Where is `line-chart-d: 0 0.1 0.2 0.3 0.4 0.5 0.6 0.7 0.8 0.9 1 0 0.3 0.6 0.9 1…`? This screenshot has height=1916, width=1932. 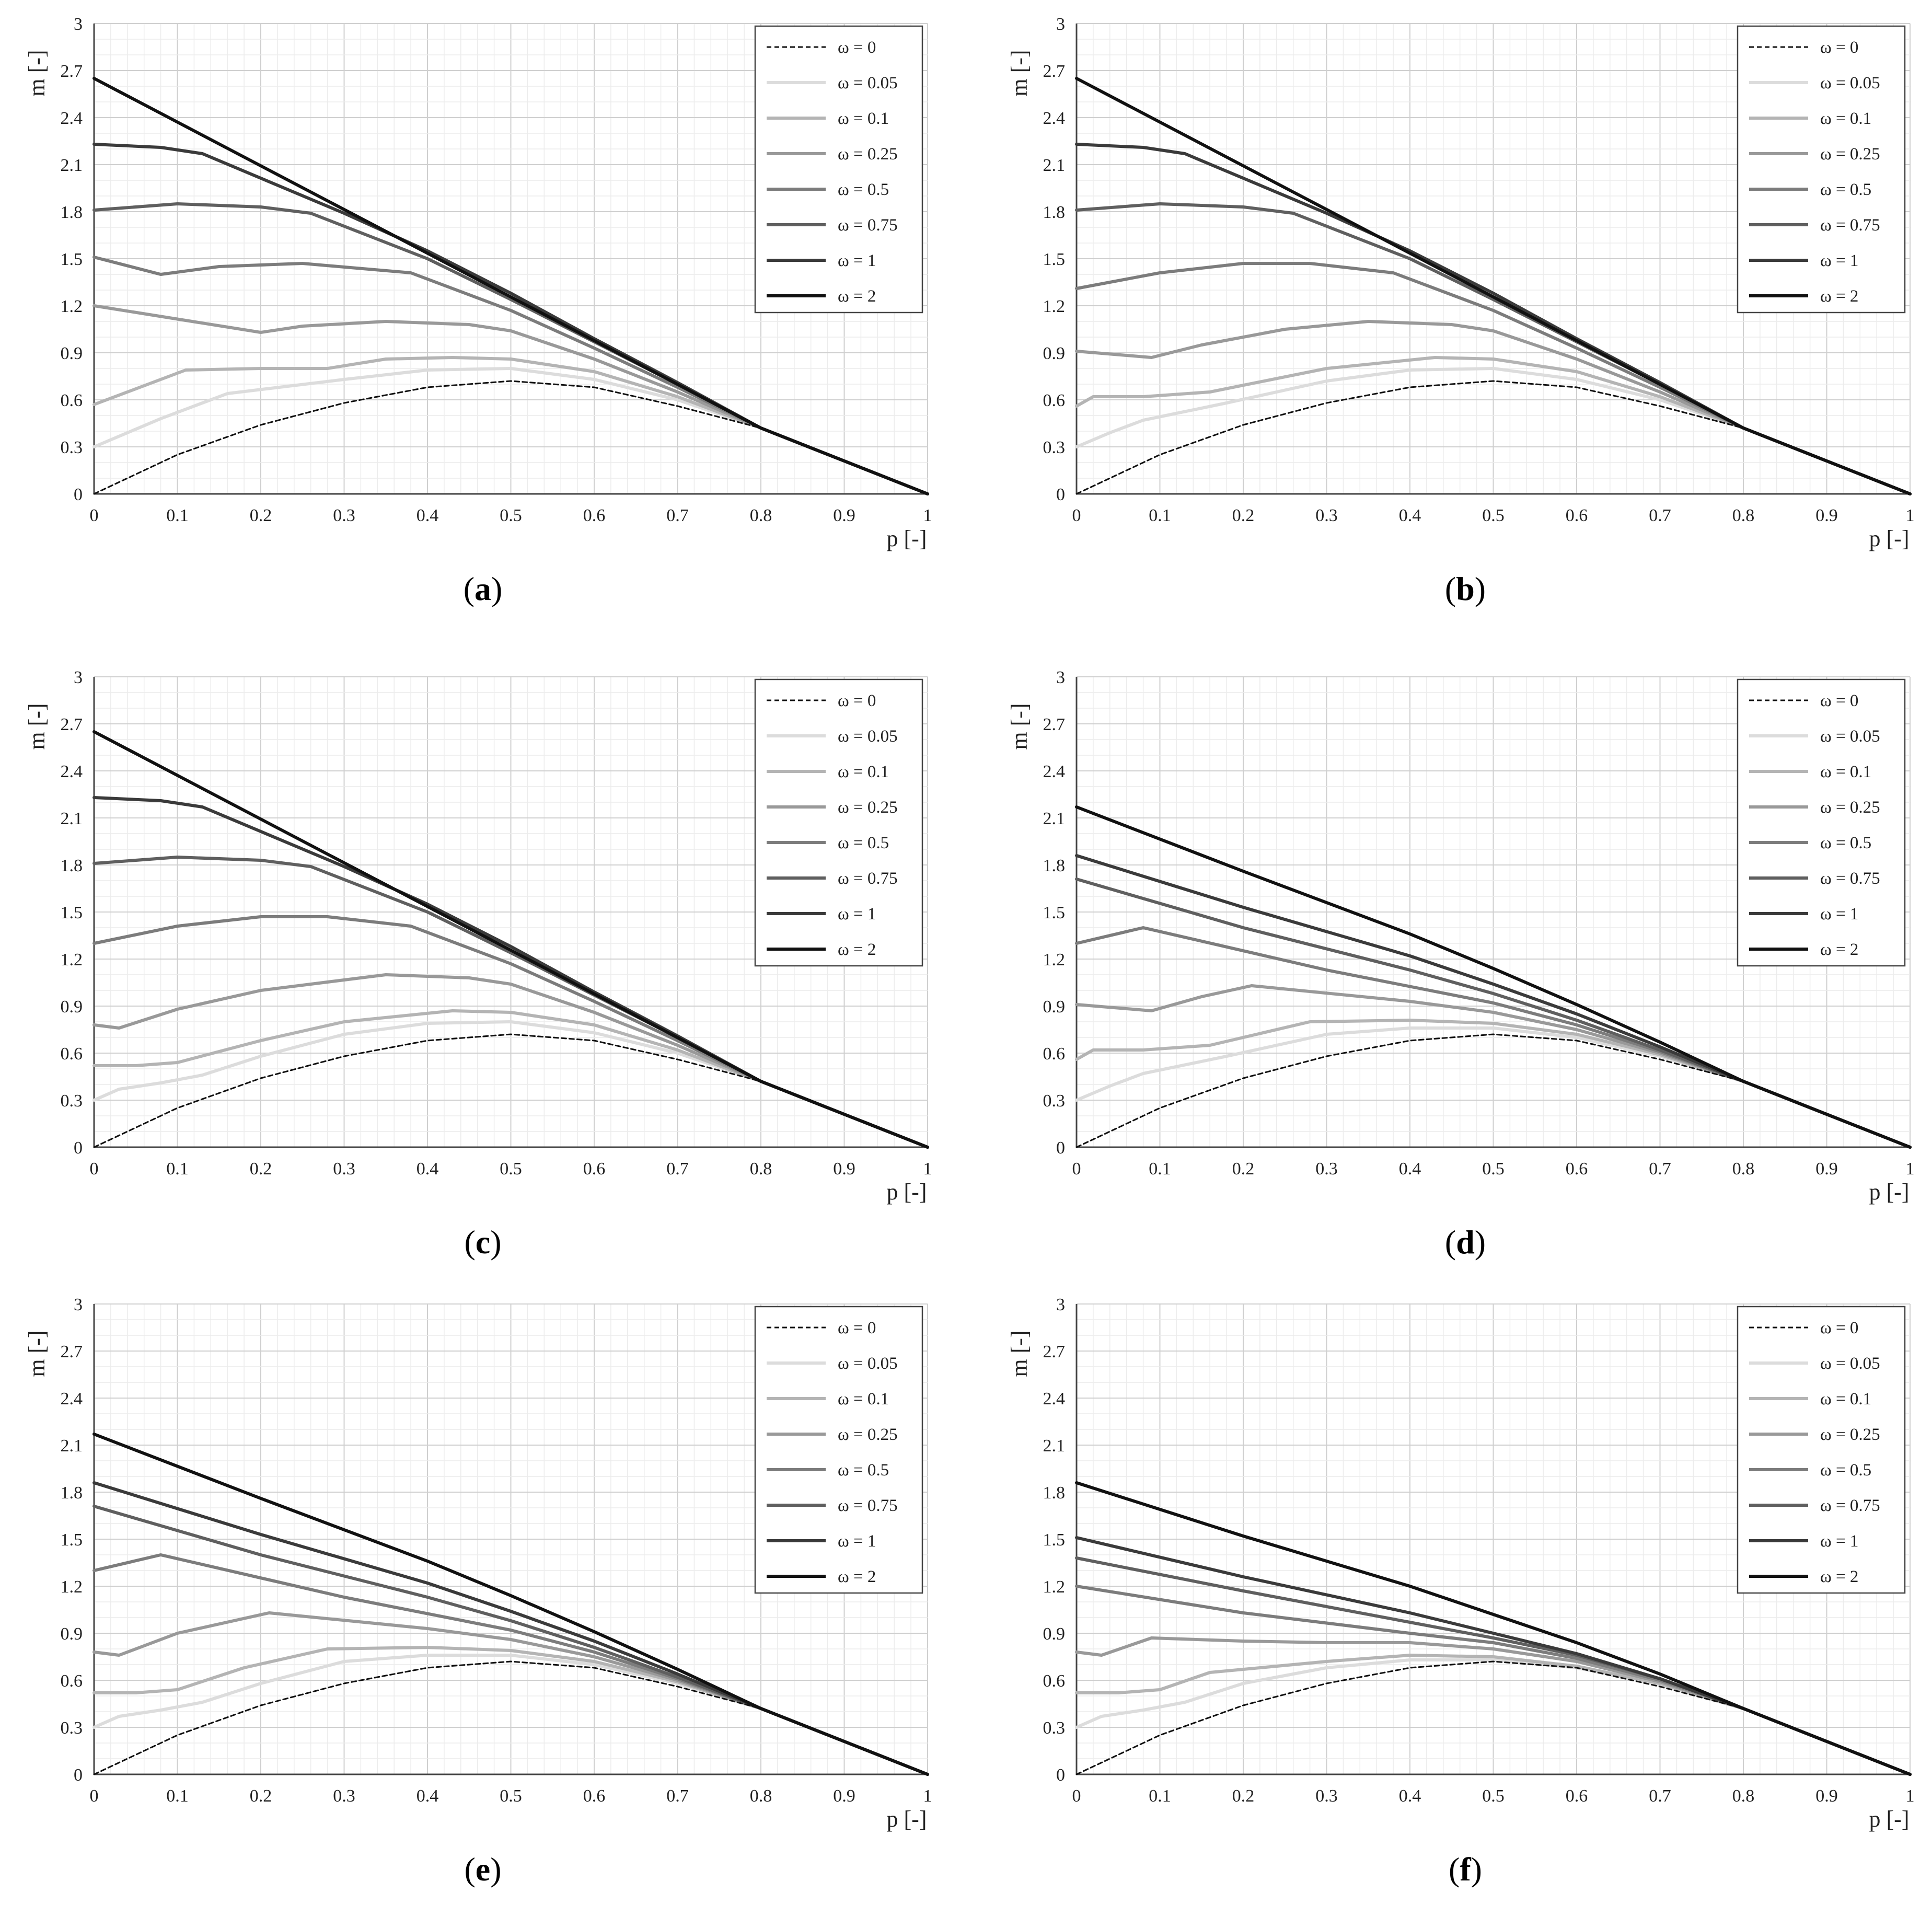
line-chart-d: 0 0.1 0.2 0.3 0.4 0.5 0.6 0.7 0.8 0.9 1 0 0.3 0.6 0.9 1… is located at coordinates (1461, 936).